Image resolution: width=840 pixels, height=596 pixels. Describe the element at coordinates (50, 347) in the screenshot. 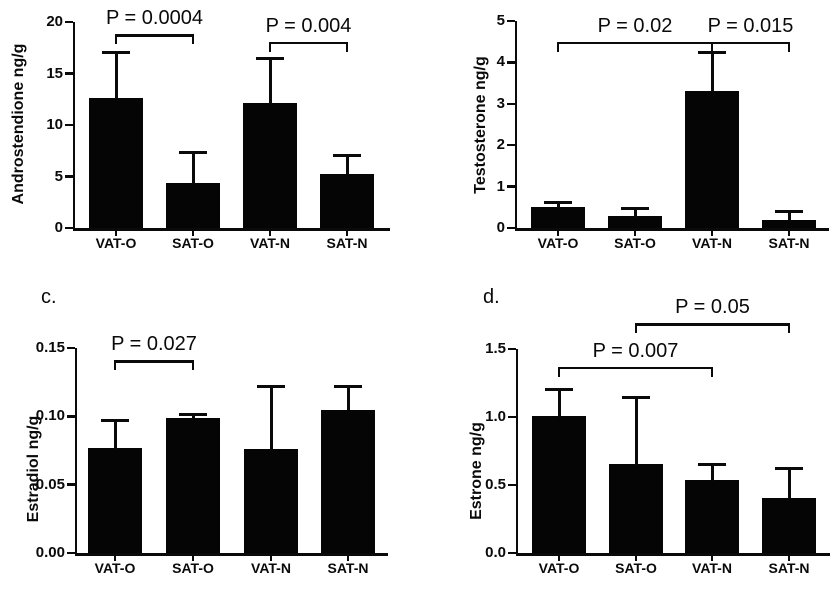

I see `y-tick-label: 0.15` at that location.